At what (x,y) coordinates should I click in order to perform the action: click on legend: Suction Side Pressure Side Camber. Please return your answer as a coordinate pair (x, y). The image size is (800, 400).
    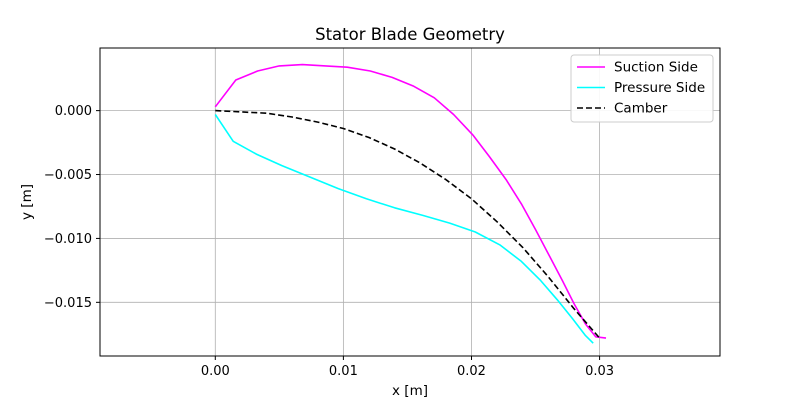
    Looking at the image, I should click on (642, 88).